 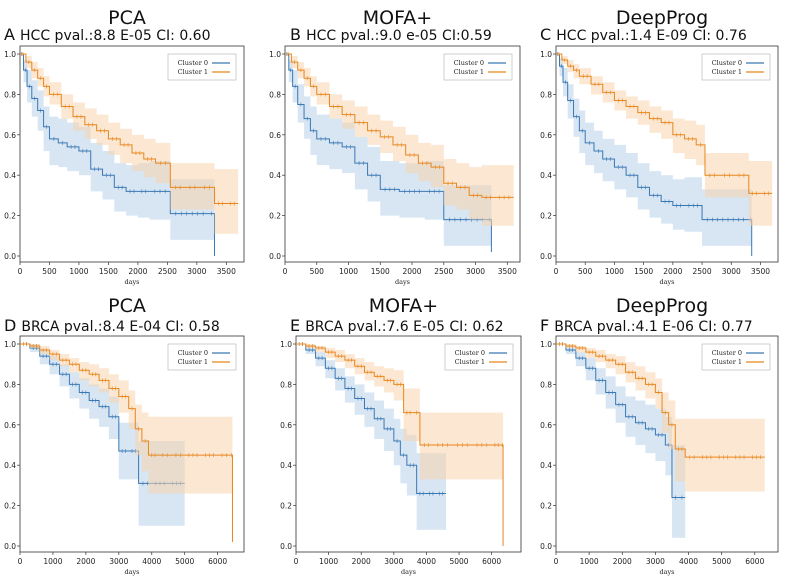 I want to click on panel-letter: C, so click(x=548, y=34).